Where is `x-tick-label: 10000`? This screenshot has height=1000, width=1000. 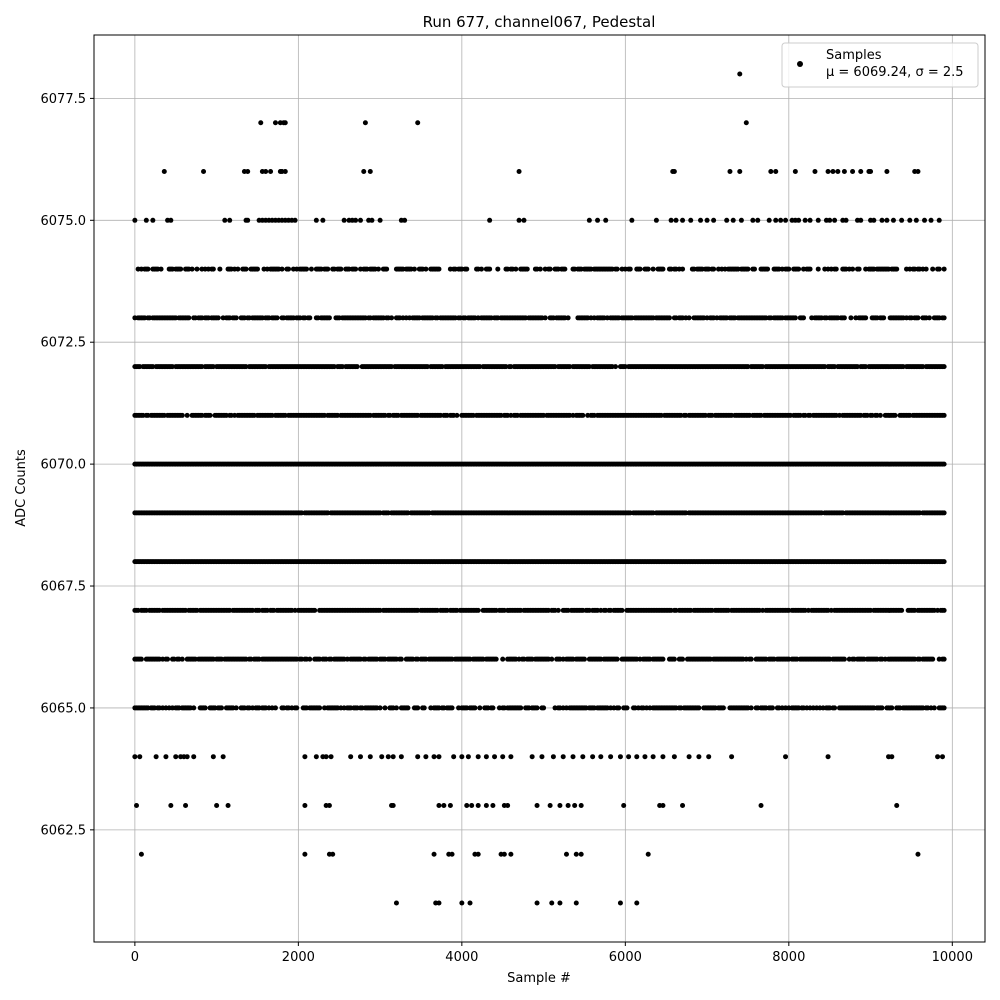 x-tick-label: 10000 is located at coordinates (952, 957).